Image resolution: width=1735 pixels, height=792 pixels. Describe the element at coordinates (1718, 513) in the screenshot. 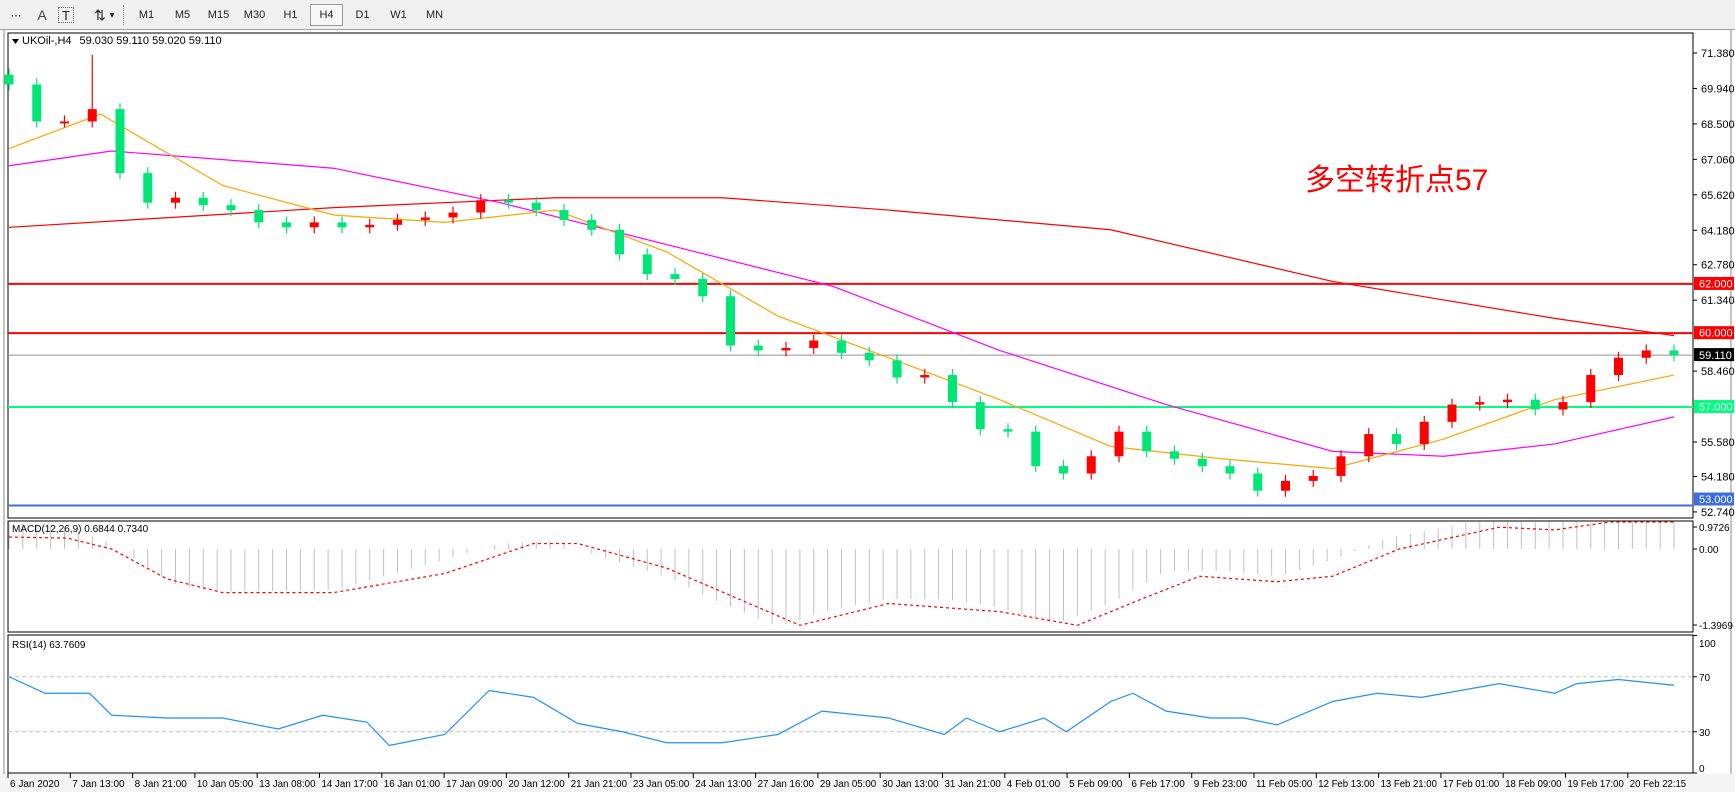

I see `price-tick-label: 52.740` at that location.